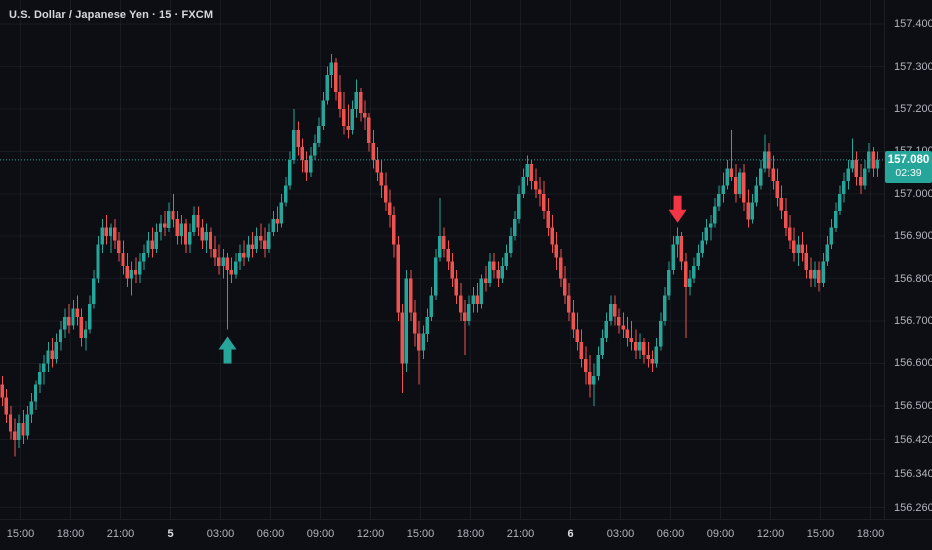 The width and height of the screenshot is (932, 550). I want to click on price-axis-label: 157.000, so click(913, 194).